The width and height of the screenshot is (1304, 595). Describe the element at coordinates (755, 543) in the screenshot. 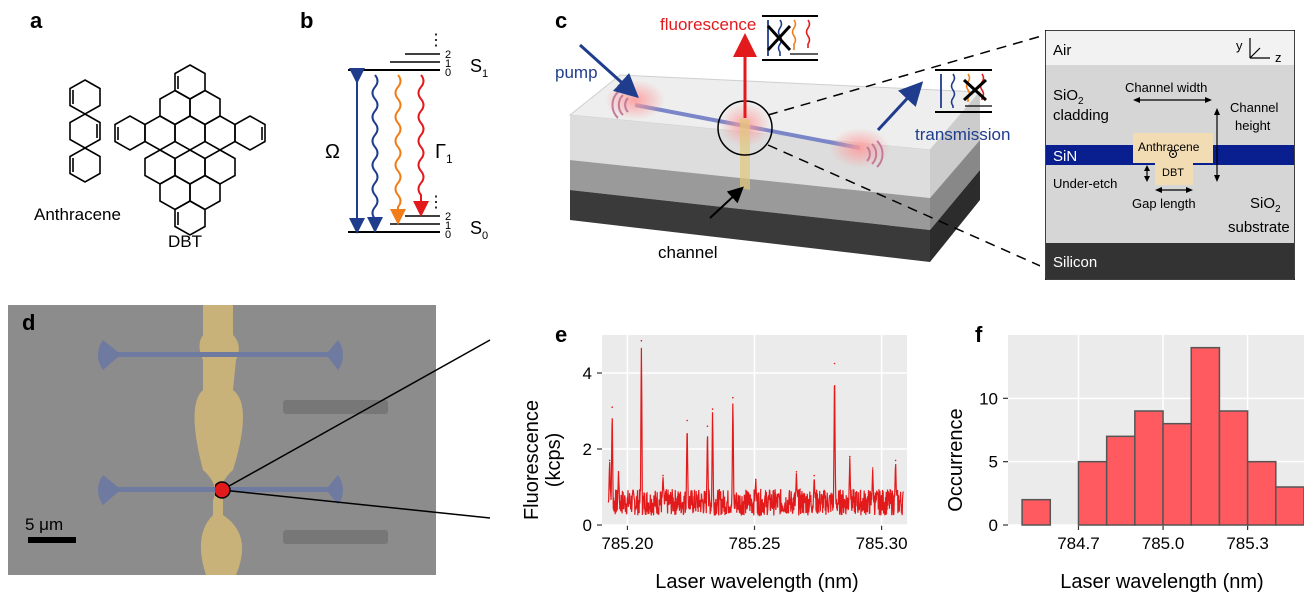

I see `chart-e-xtick-label: 785.25` at that location.